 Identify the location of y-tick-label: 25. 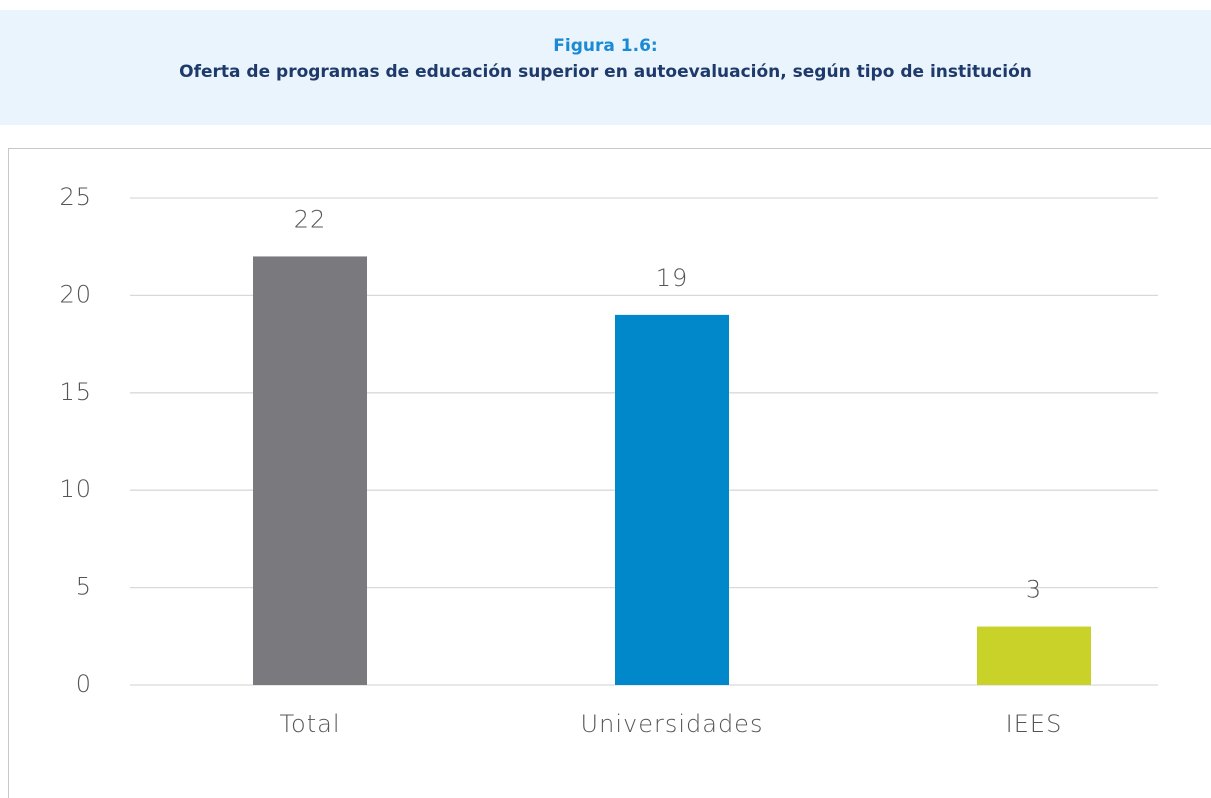
(75, 197).